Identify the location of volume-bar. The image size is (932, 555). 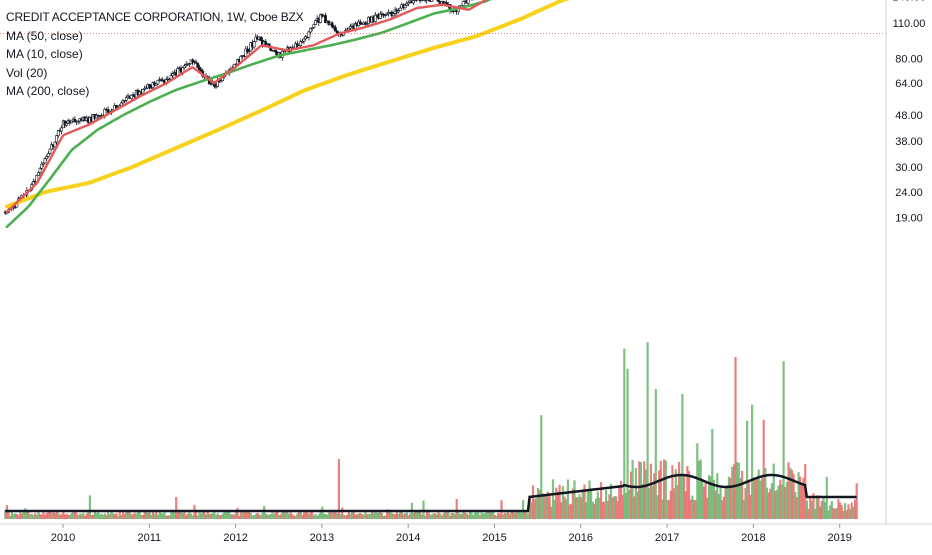
(857, 501).